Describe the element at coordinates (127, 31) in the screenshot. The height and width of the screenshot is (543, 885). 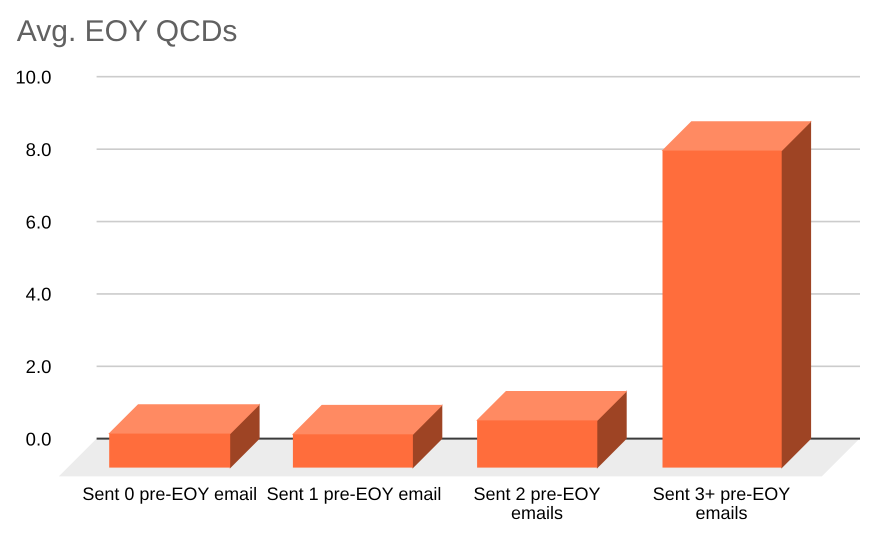
I see `svg-text: Avg. EOY QCDs` at that location.